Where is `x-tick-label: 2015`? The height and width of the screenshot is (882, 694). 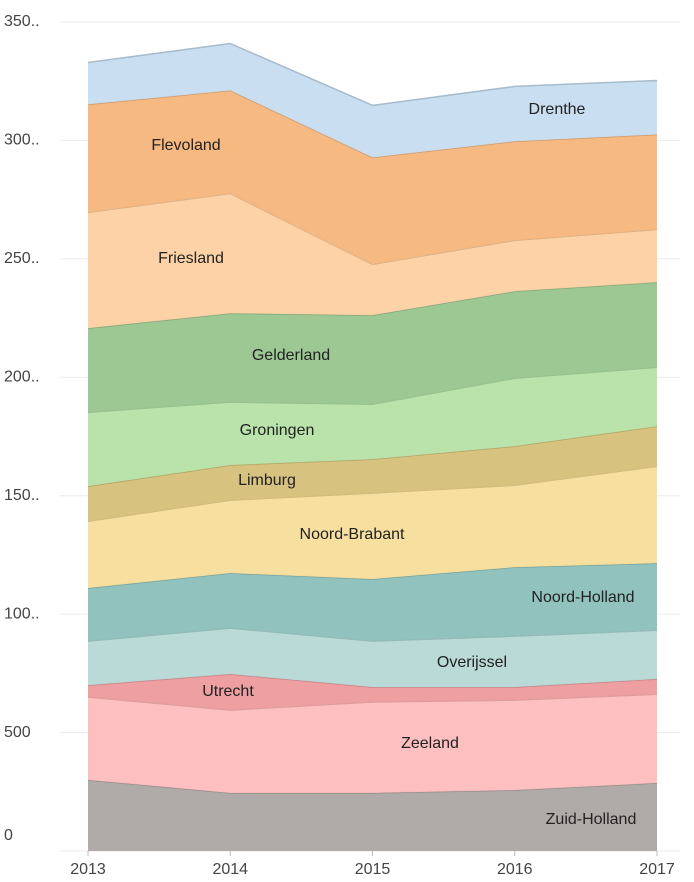
x-tick-label: 2015 is located at coordinates (373, 869).